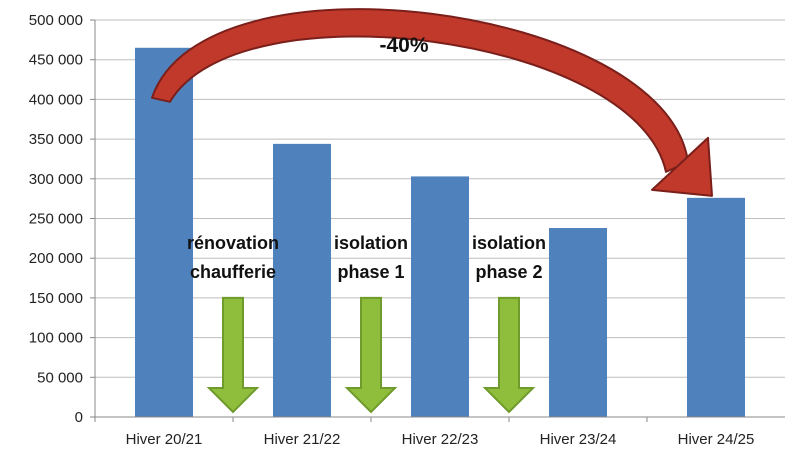 This screenshot has width=795, height=450. Describe the element at coordinates (56, 258) in the screenshot. I see `y-tick-label: 200 000` at that location.